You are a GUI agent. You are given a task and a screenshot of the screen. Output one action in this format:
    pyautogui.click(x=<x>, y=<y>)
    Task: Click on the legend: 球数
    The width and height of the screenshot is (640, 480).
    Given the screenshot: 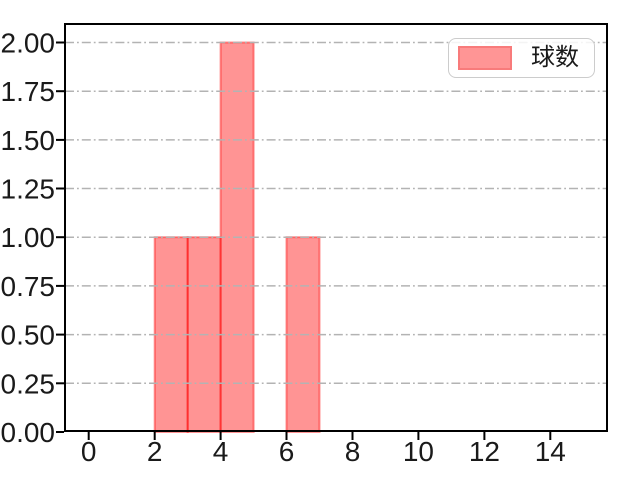 What is the action you would take?
    pyautogui.click(x=521, y=58)
    